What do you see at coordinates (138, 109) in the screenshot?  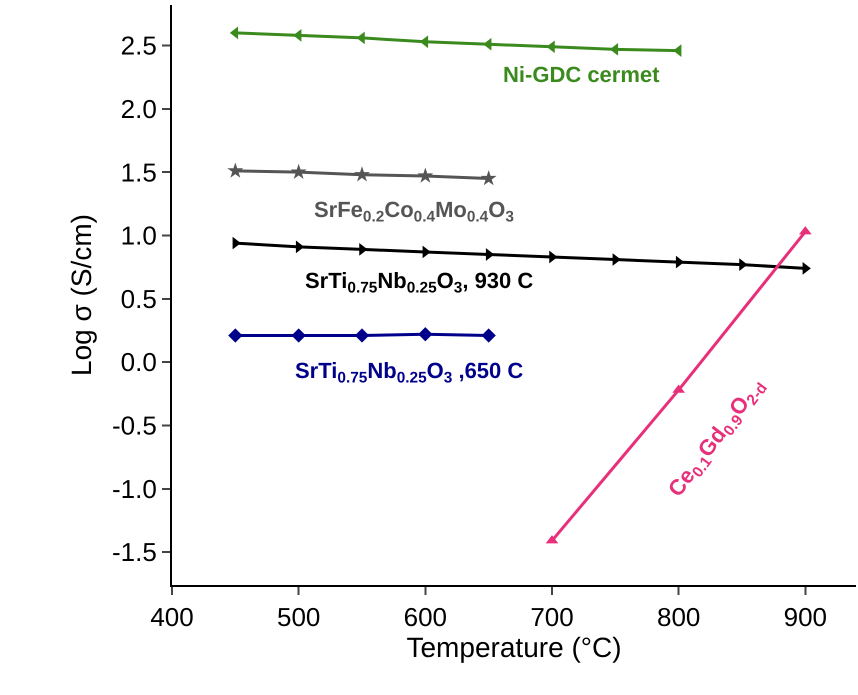 I see `y-tick-label: 2.0` at bounding box center [138, 109].